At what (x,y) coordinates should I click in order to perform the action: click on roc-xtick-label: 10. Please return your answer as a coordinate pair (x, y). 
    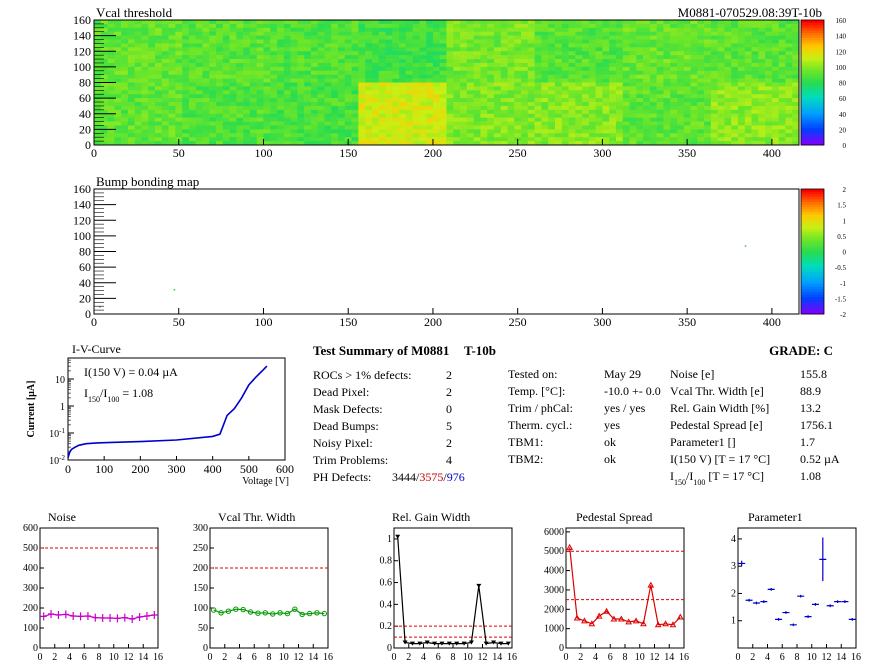
    Looking at the image, I should click on (812, 657).